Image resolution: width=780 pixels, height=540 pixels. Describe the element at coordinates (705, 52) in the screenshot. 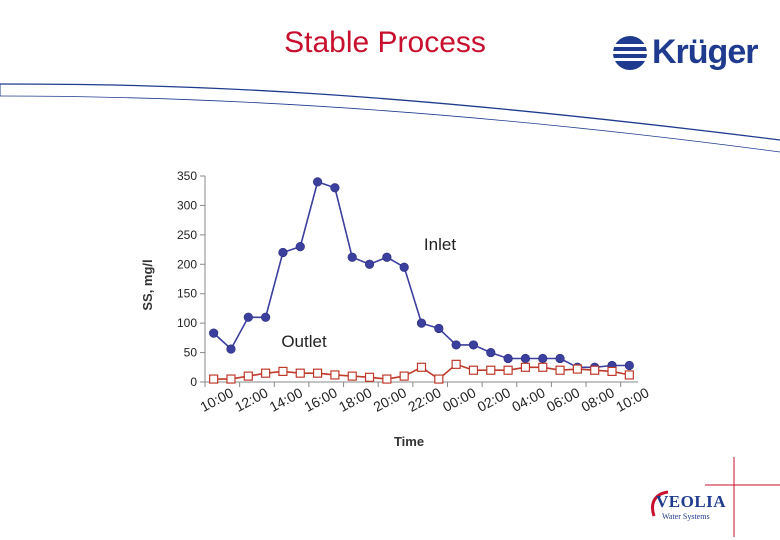

I see `kruger-logo-text: Krüger` at that location.